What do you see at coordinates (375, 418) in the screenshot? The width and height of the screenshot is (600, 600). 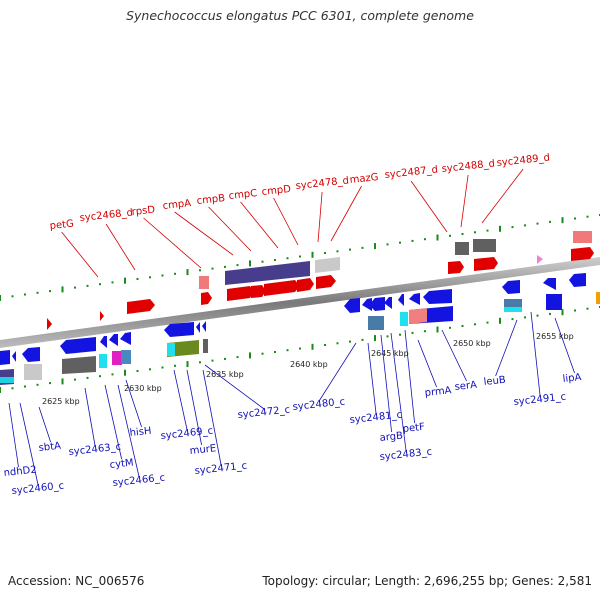 I see `gene-label-bottom: syc2481_c` at bounding box center [375, 418].